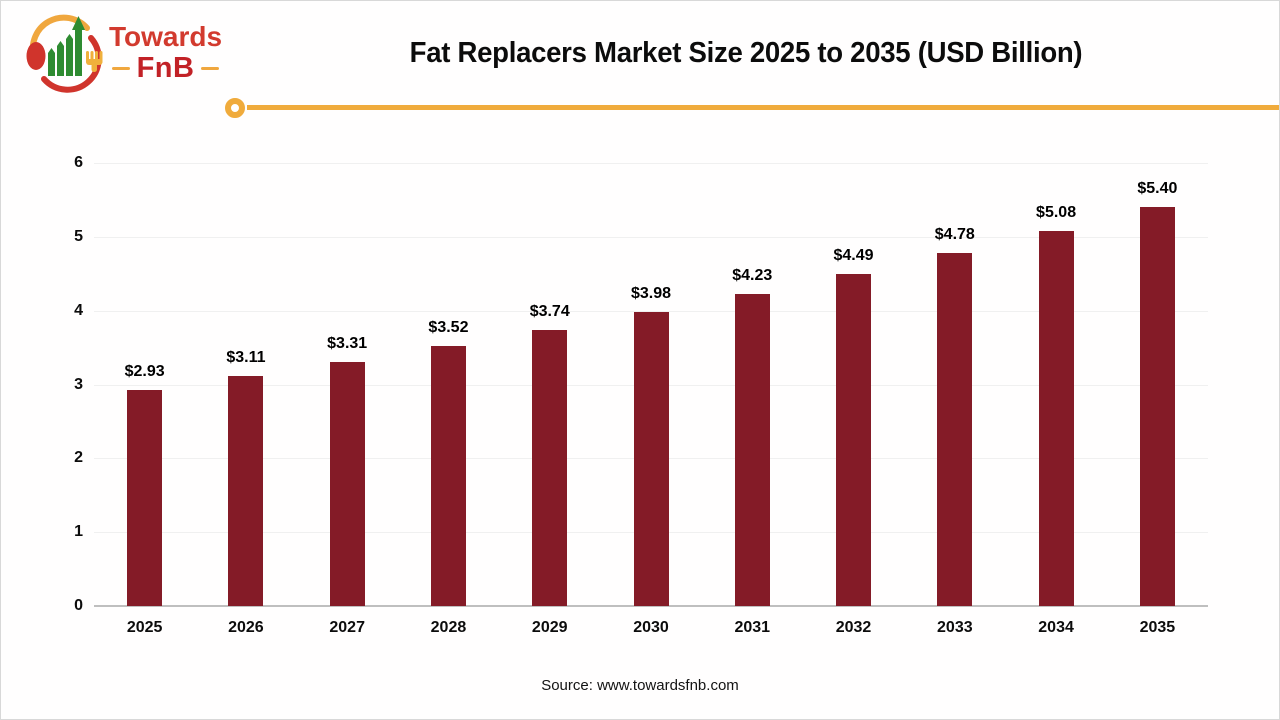  What do you see at coordinates (246, 358) in the screenshot?
I see `bar-value-label: $3.11` at bounding box center [246, 358].